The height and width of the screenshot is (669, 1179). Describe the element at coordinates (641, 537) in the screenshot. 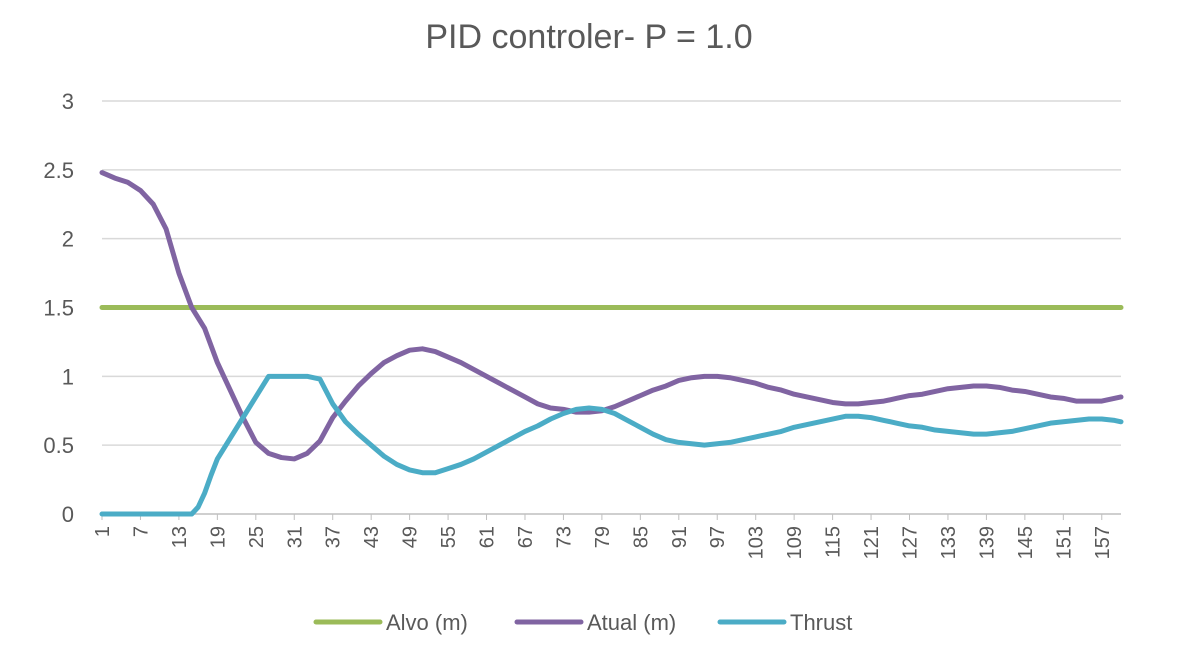

I see `x-tick-label: 85` at that location.